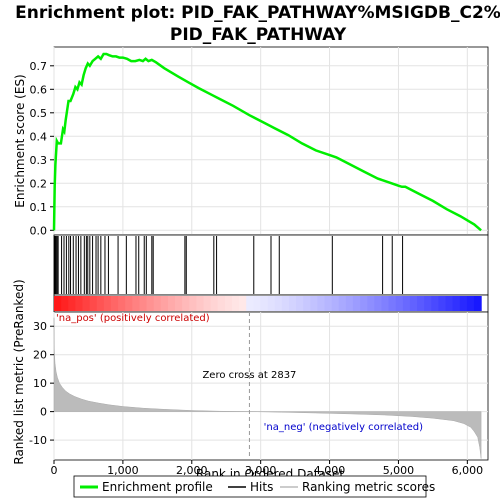 Image resolution: width=500 pixels, height=504 pixels. Describe the element at coordinates (39, 136) in the screenshot. I see `es-ytick-label: 0.4` at that location.